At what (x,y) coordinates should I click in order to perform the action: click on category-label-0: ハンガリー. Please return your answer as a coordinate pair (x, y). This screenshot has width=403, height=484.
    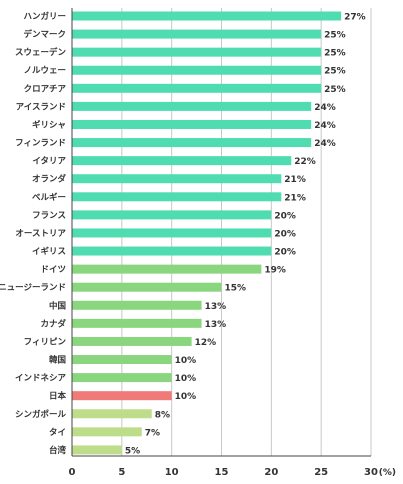
    Looking at the image, I should click on (44, 16).